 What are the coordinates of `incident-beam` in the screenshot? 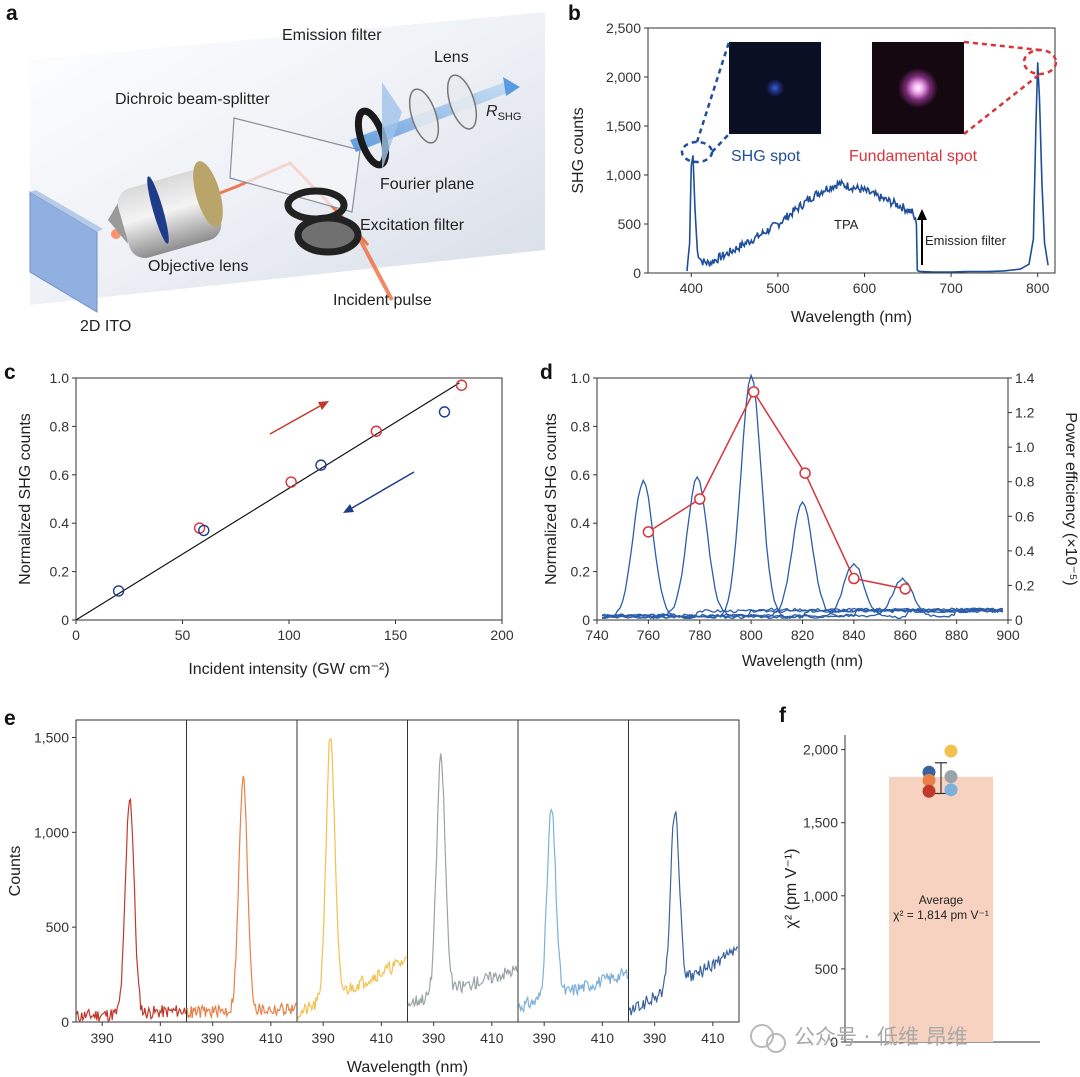 It's located at (373, 265).